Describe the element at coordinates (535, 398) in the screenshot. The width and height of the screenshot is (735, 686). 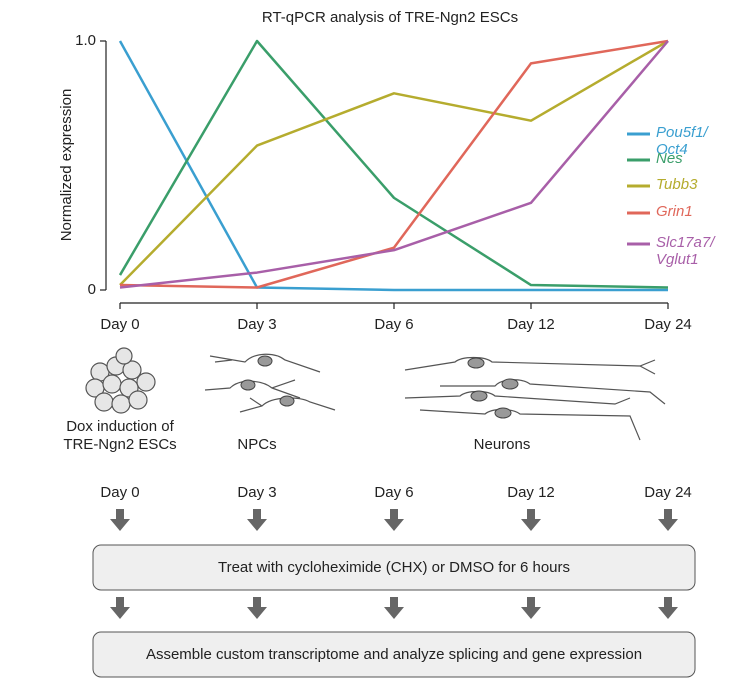
I see `neuron-cells` at that location.